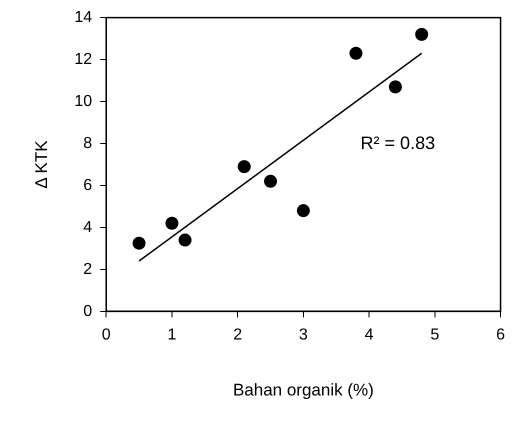 The width and height of the screenshot is (513, 435). Describe the element at coordinates (87, 311) in the screenshot. I see `y-tick-label: 0` at that location.